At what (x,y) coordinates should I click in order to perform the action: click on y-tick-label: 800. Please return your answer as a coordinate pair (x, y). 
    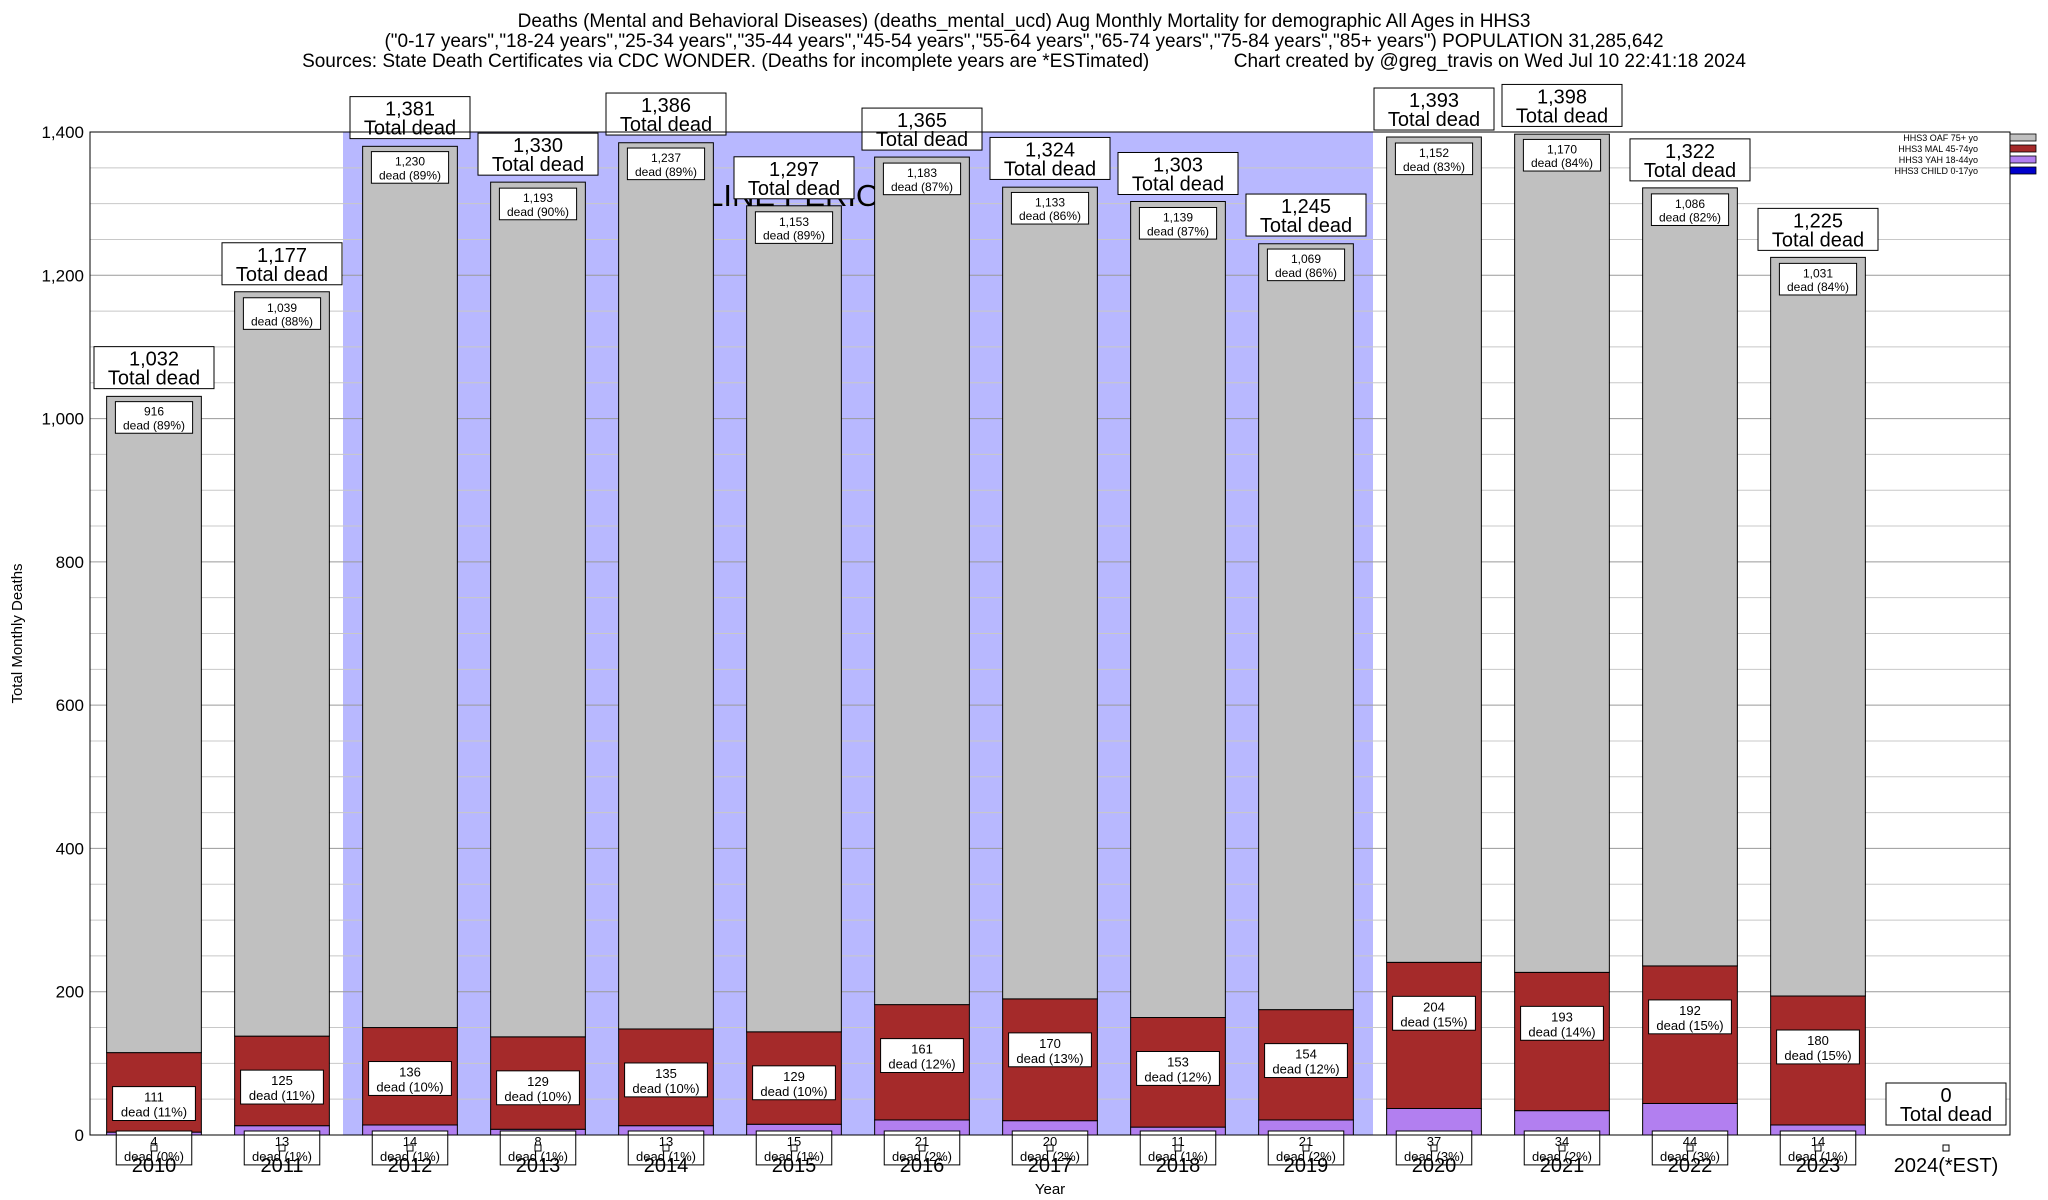
    Looking at the image, I should click on (70, 562).